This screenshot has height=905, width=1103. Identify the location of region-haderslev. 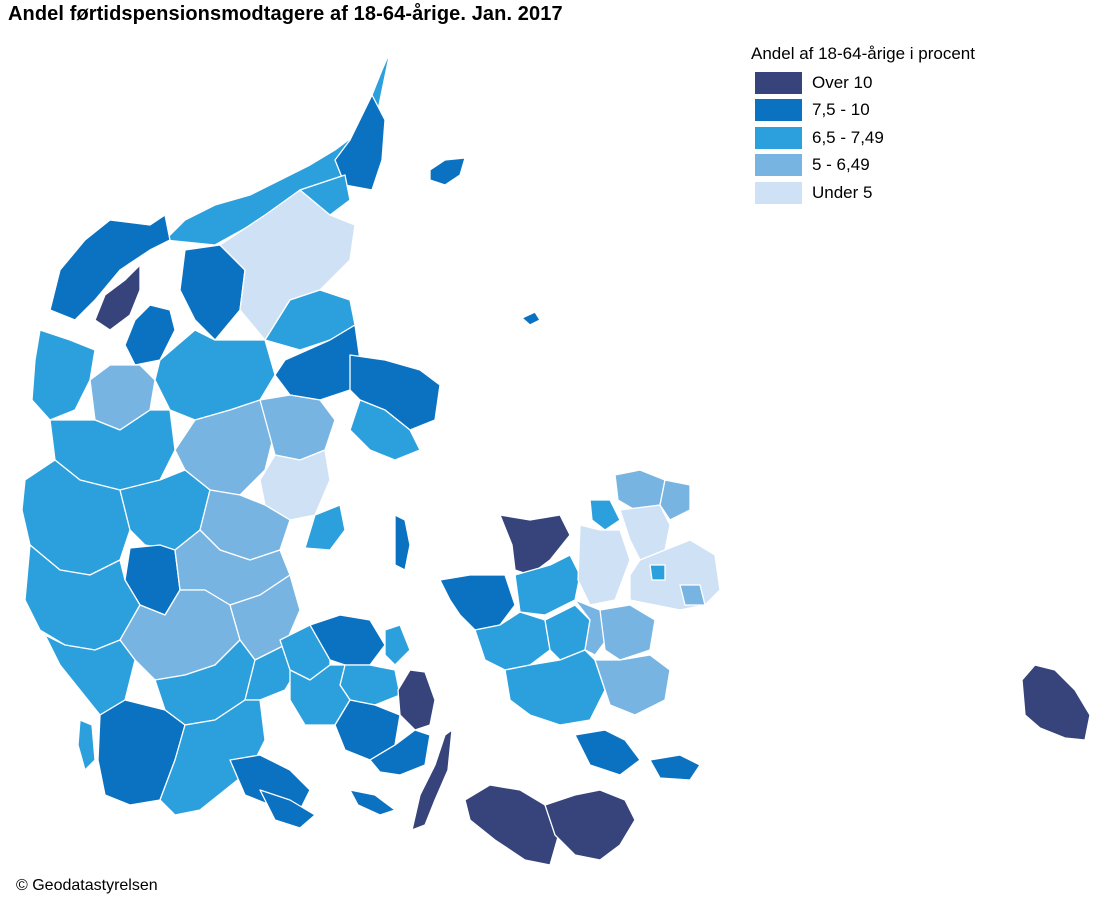
(212, 757).